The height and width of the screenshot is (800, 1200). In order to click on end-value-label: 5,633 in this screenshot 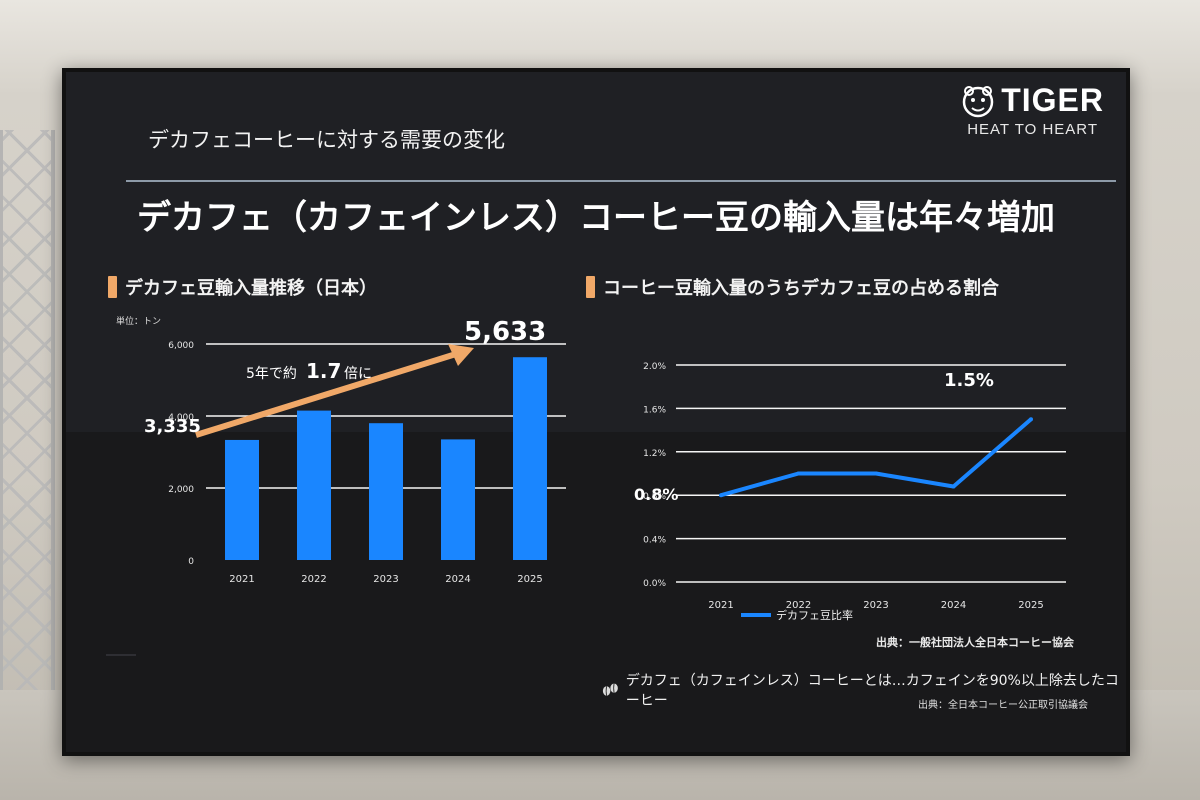, I will do `click(505, 332)`.